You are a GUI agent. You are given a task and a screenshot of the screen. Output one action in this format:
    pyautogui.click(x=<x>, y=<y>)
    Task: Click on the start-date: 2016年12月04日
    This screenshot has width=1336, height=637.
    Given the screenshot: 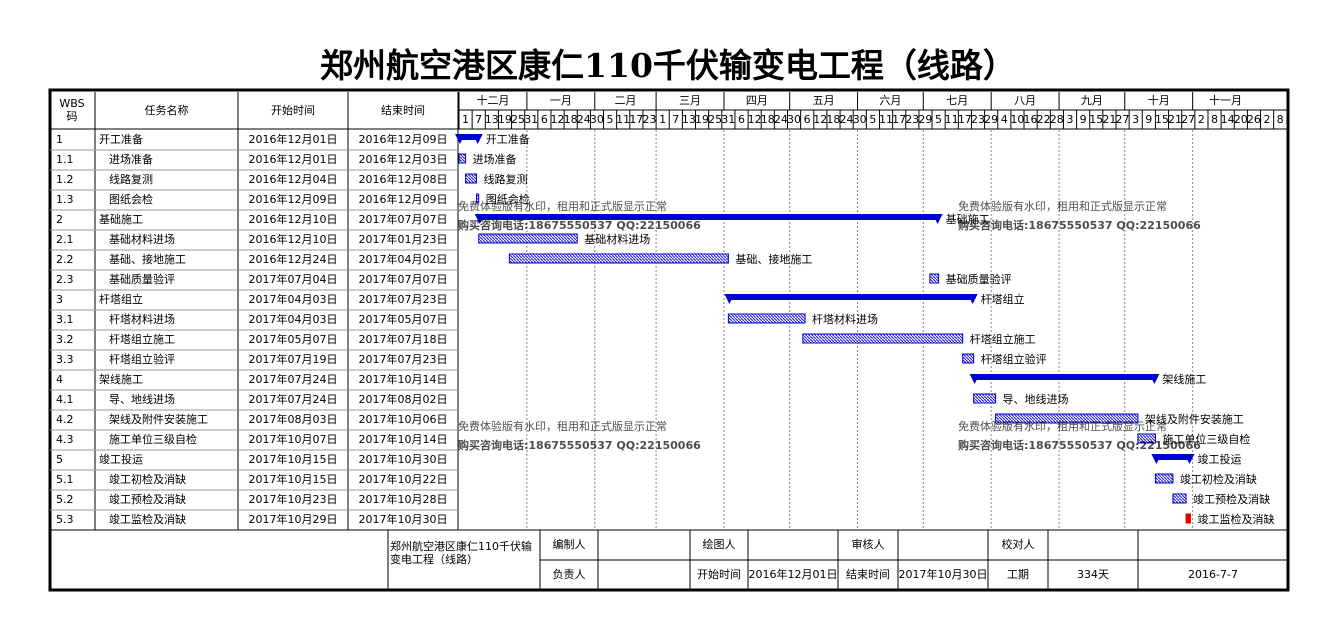 What is the action you would take?
    pyautogui.click(x=293, y=179)
    